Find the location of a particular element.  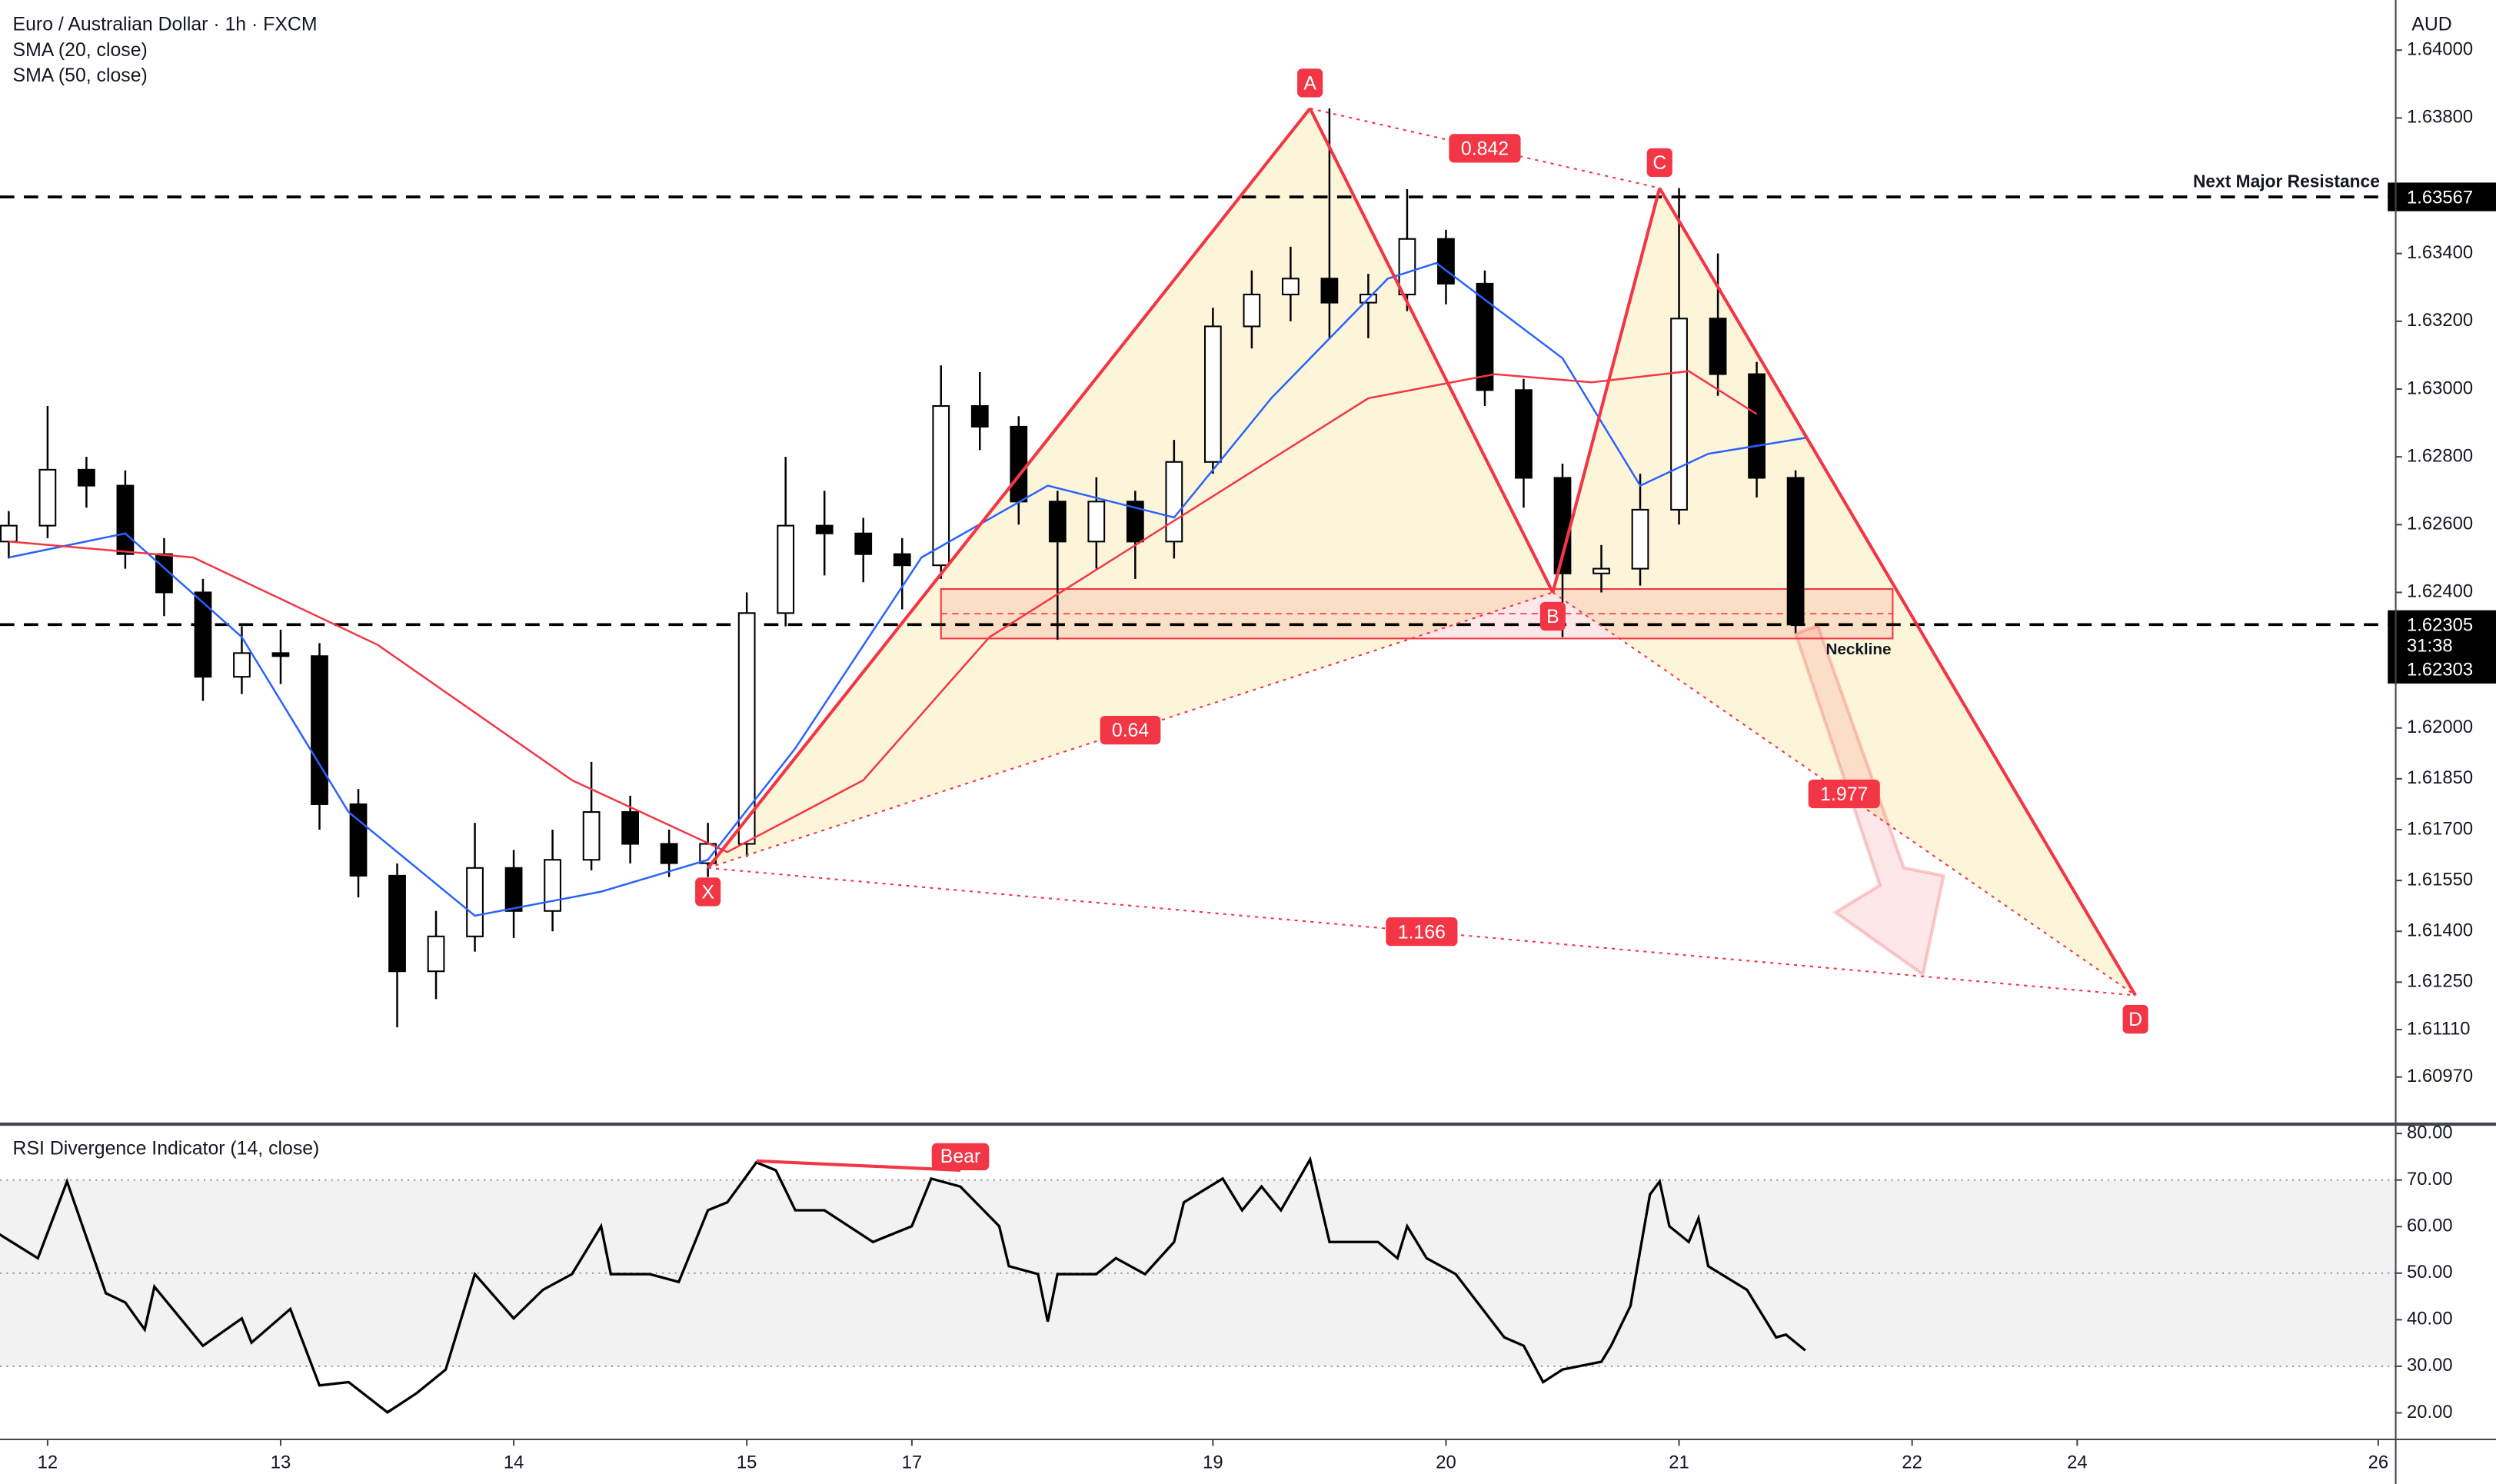

divergence-badge is located at coordinates (960, 1157).